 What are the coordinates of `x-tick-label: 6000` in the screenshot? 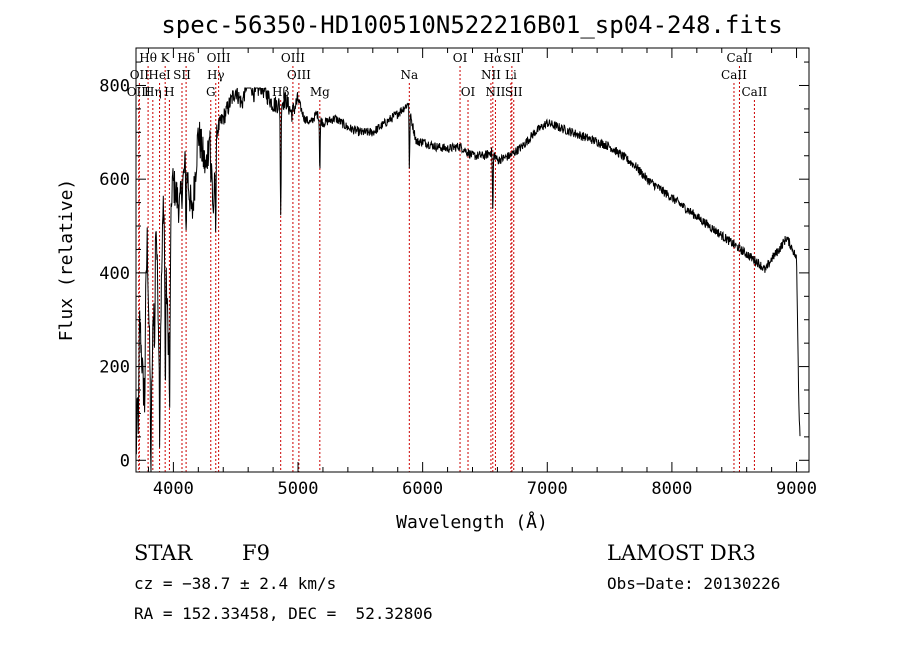 It's located at (422, 489).